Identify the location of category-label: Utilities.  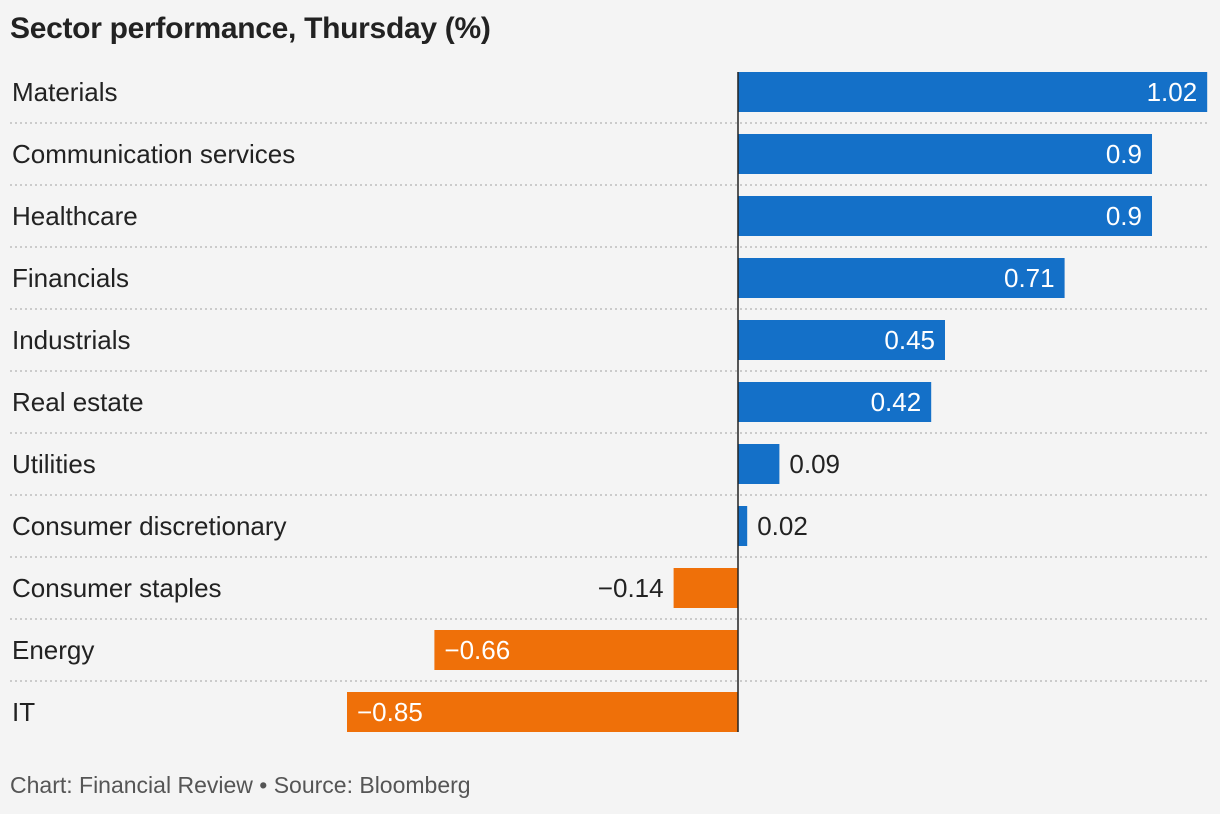
(54, 464).